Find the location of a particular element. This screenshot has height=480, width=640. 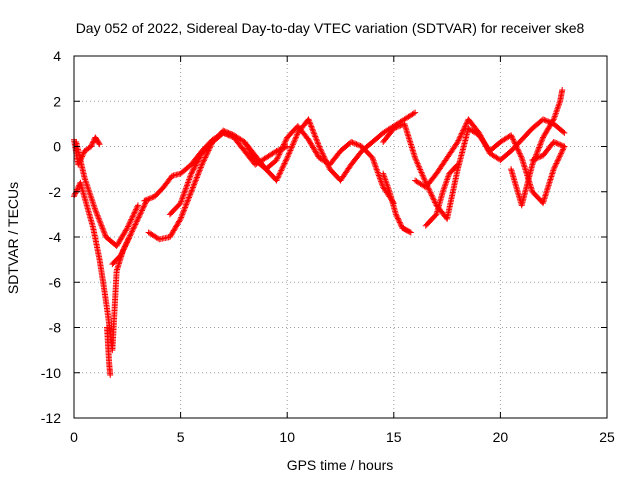

y-axis-label: SDTVAR / TECUs is located at coordinates (13, 238).